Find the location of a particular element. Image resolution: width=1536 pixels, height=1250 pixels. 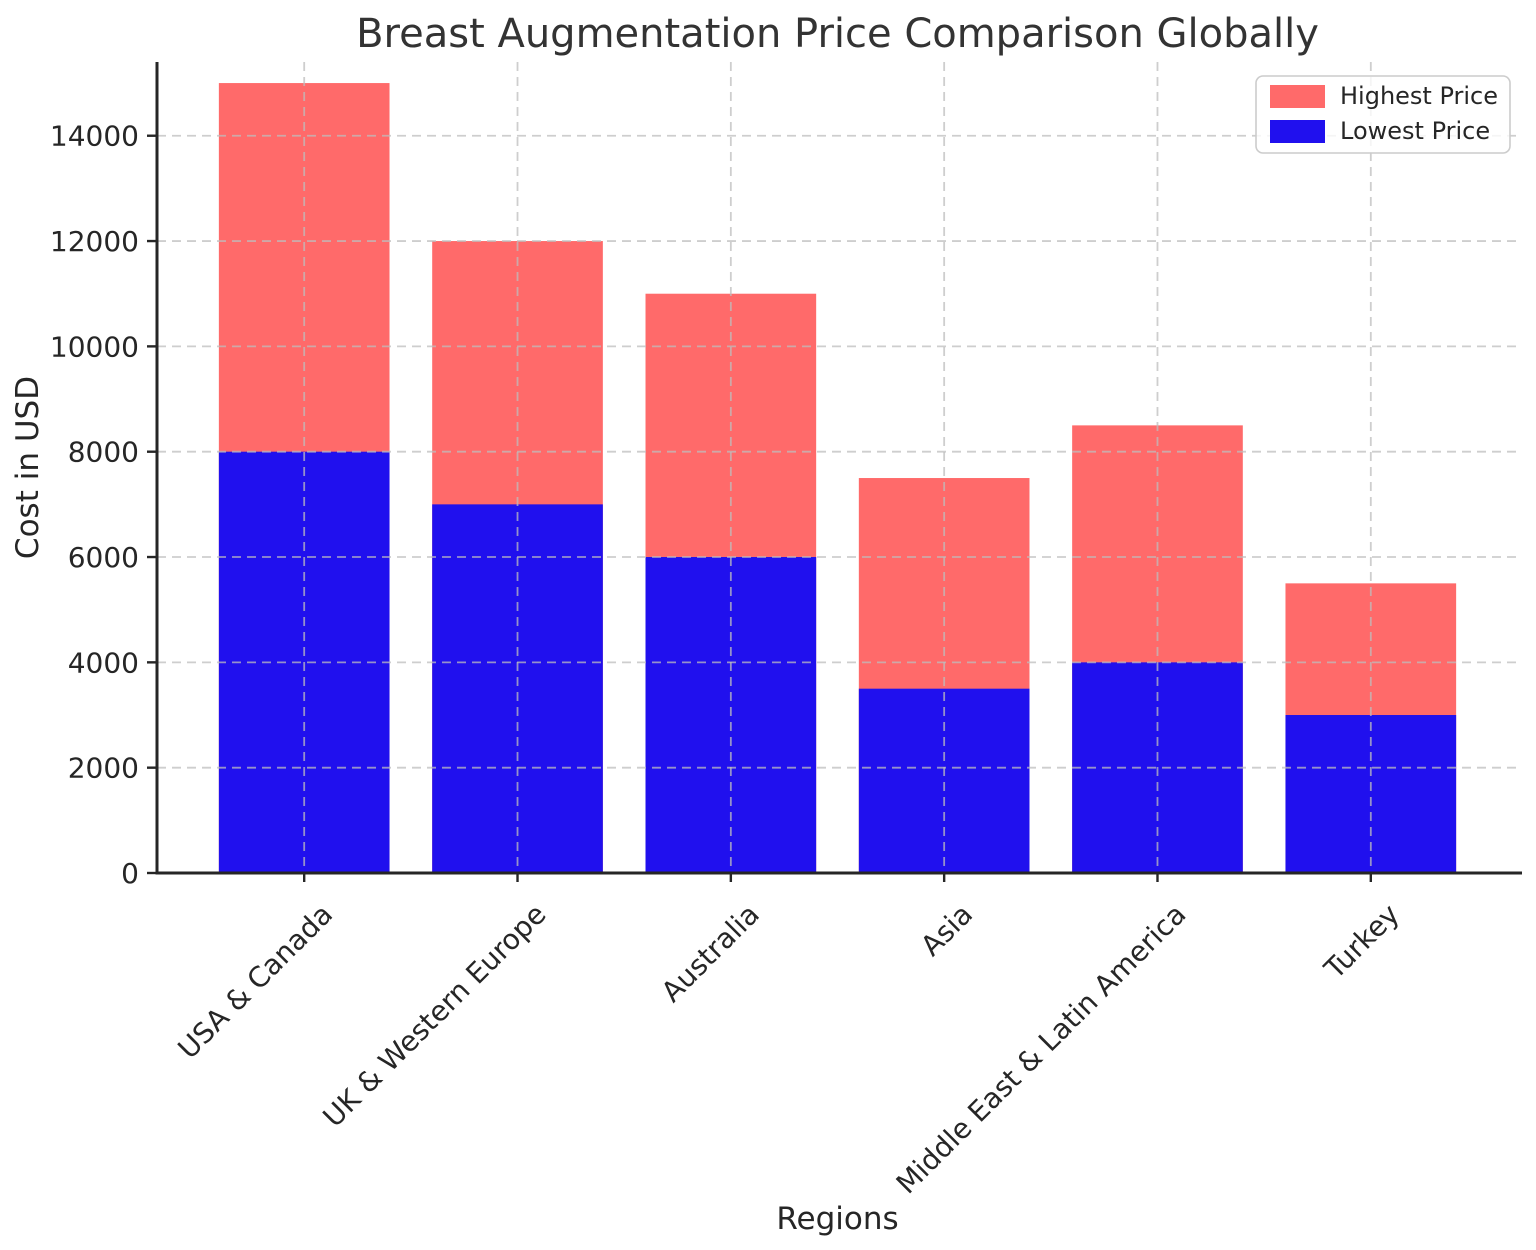

y-tick-label-0: 0 is located at coordinates (130, 873).